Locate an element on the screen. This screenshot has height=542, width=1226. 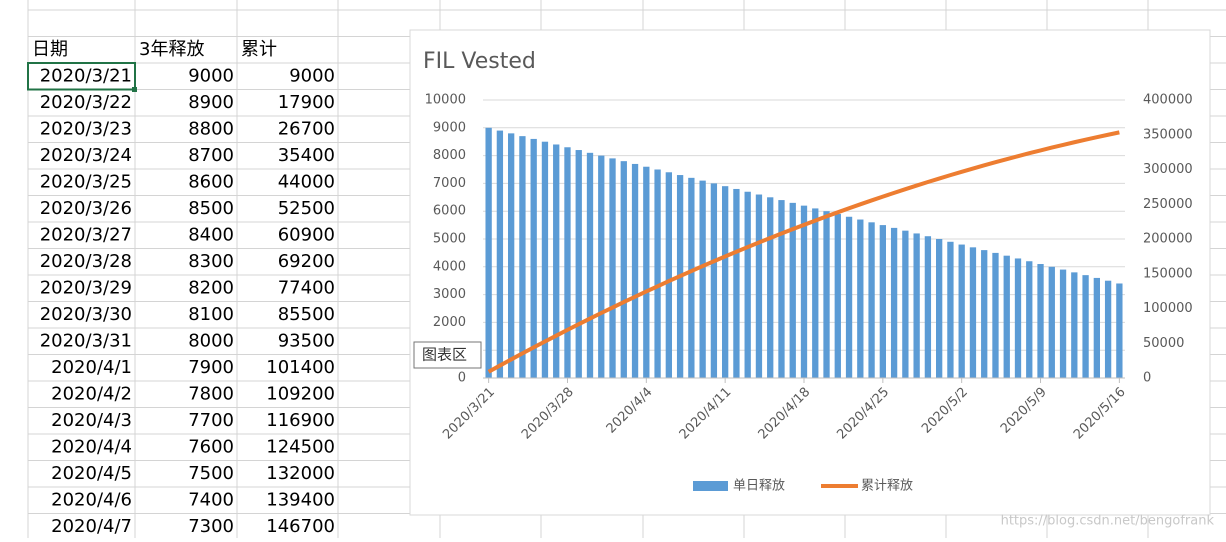
cell-text: 8700 is located at coordinates (211, 155).